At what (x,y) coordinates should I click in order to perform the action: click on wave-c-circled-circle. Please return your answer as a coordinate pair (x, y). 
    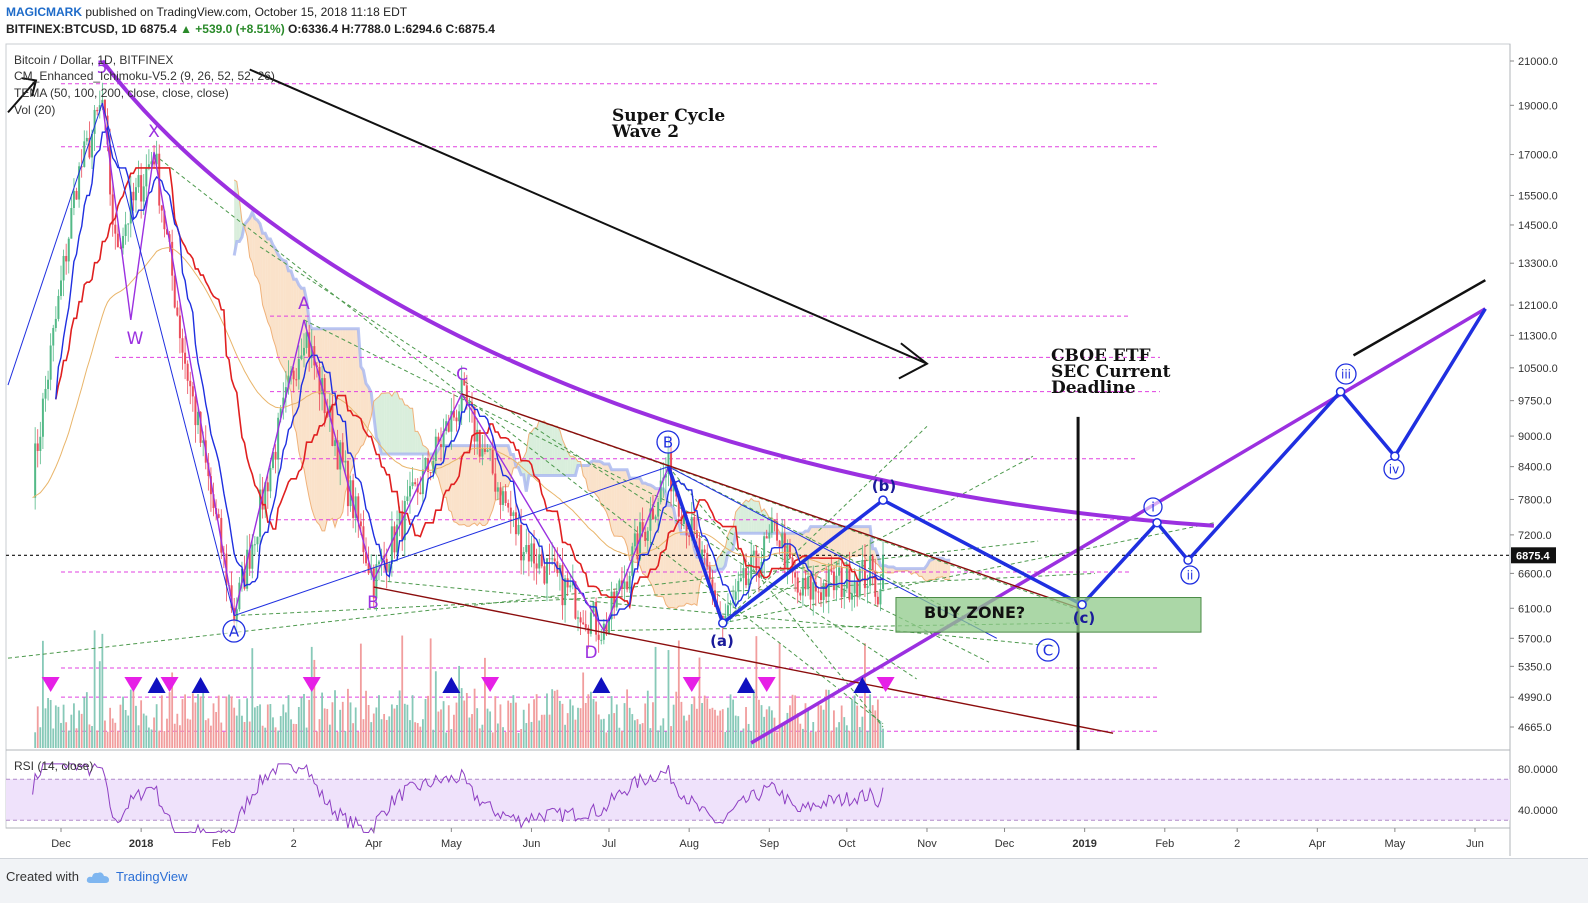
    Looking at the image, I should click on (1048, 650).